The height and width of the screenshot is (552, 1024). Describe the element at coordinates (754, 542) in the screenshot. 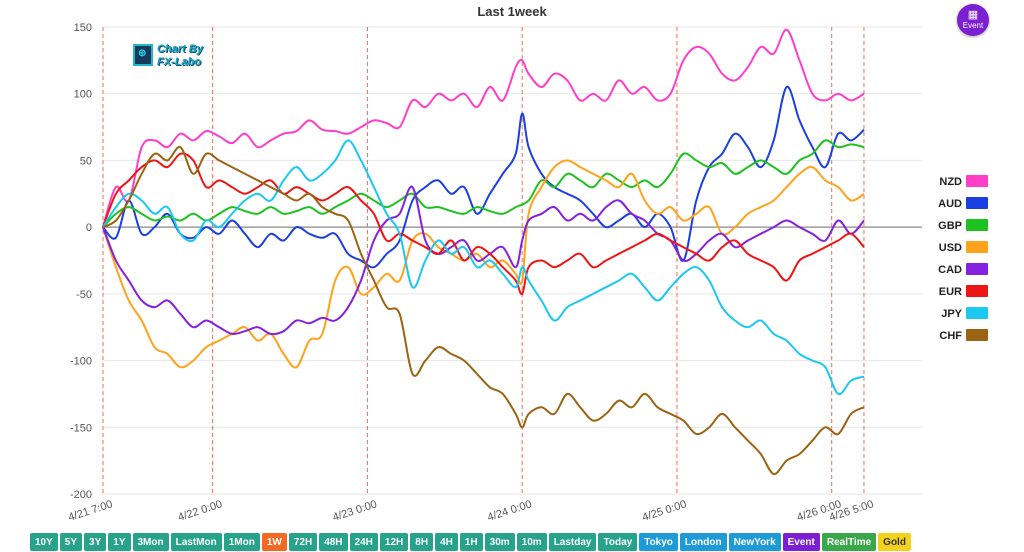

I see `range-button-newyork: NewYork` at that location.